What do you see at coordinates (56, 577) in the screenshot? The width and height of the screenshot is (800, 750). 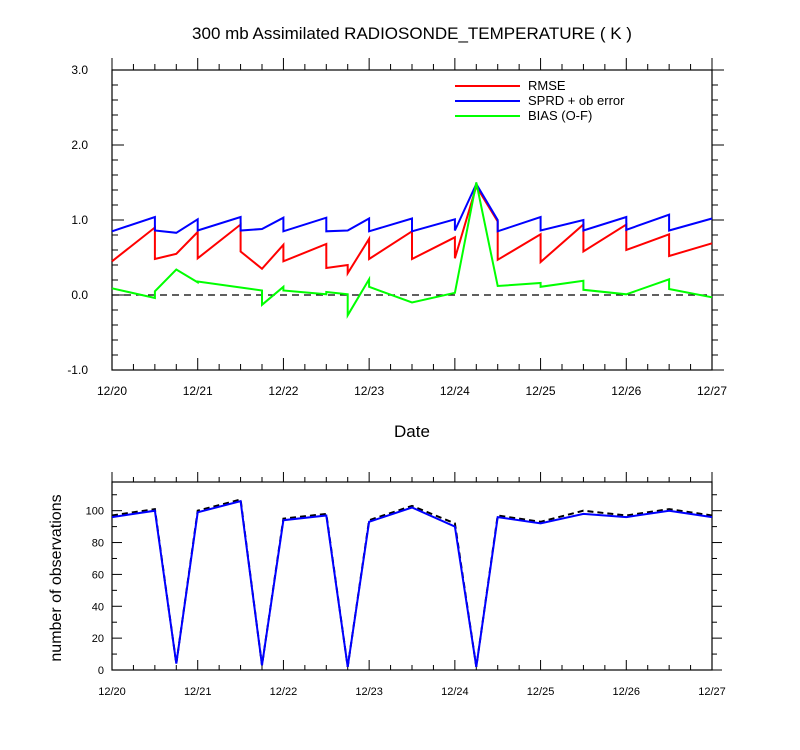 I see `y-axis-label-observations: number of observations` at bounding box center [56, 577].